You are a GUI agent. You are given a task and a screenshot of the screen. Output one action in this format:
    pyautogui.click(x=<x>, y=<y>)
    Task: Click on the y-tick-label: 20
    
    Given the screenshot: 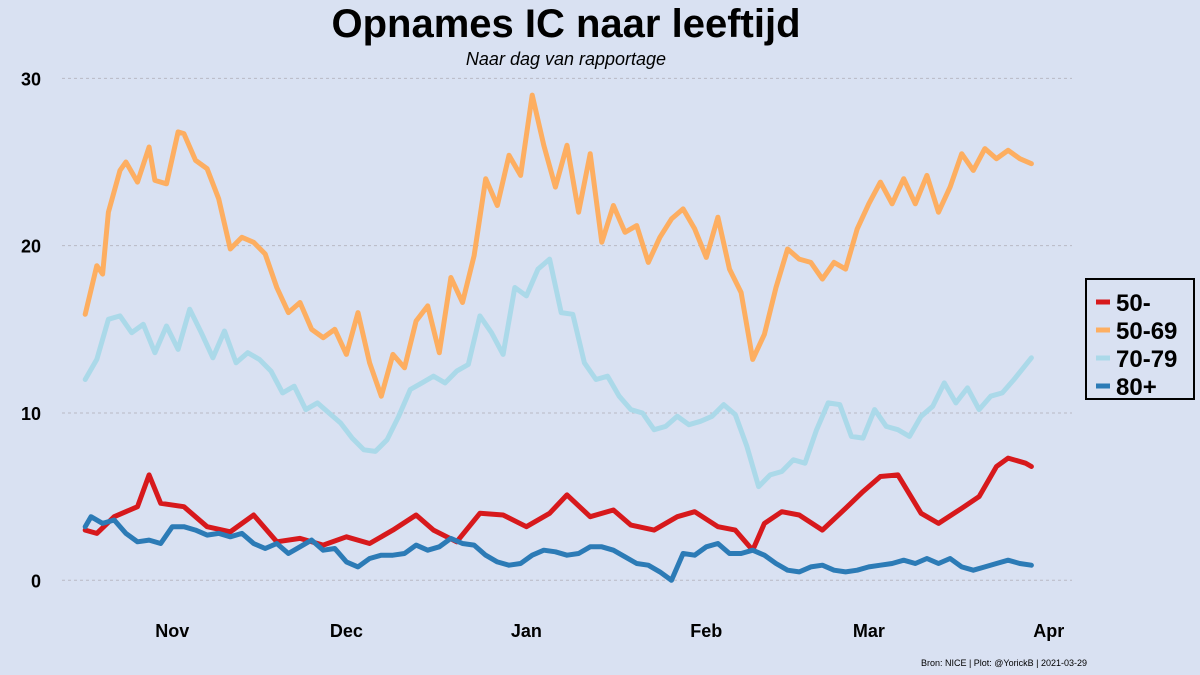 What is the action you would take?
    pyautogui.click(x=31, y=247)
    